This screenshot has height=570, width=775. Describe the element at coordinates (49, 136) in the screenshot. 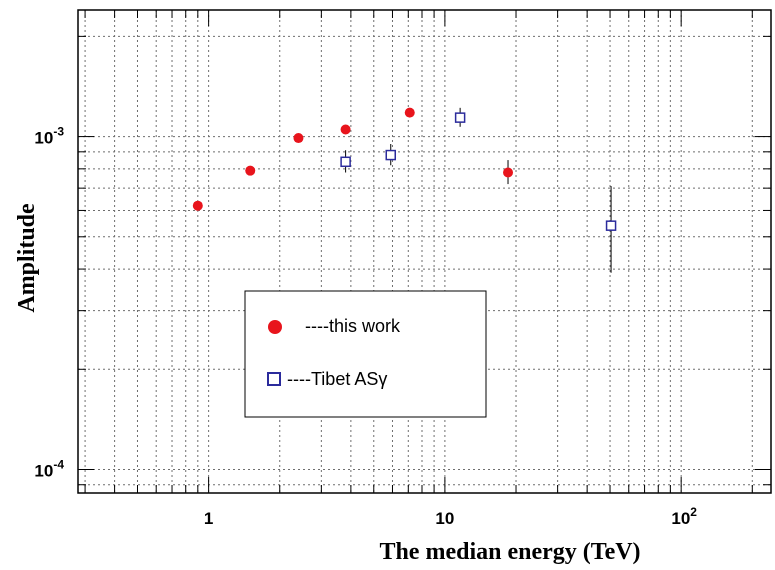

I see `y-tick-label: 10⁻³` at that location.